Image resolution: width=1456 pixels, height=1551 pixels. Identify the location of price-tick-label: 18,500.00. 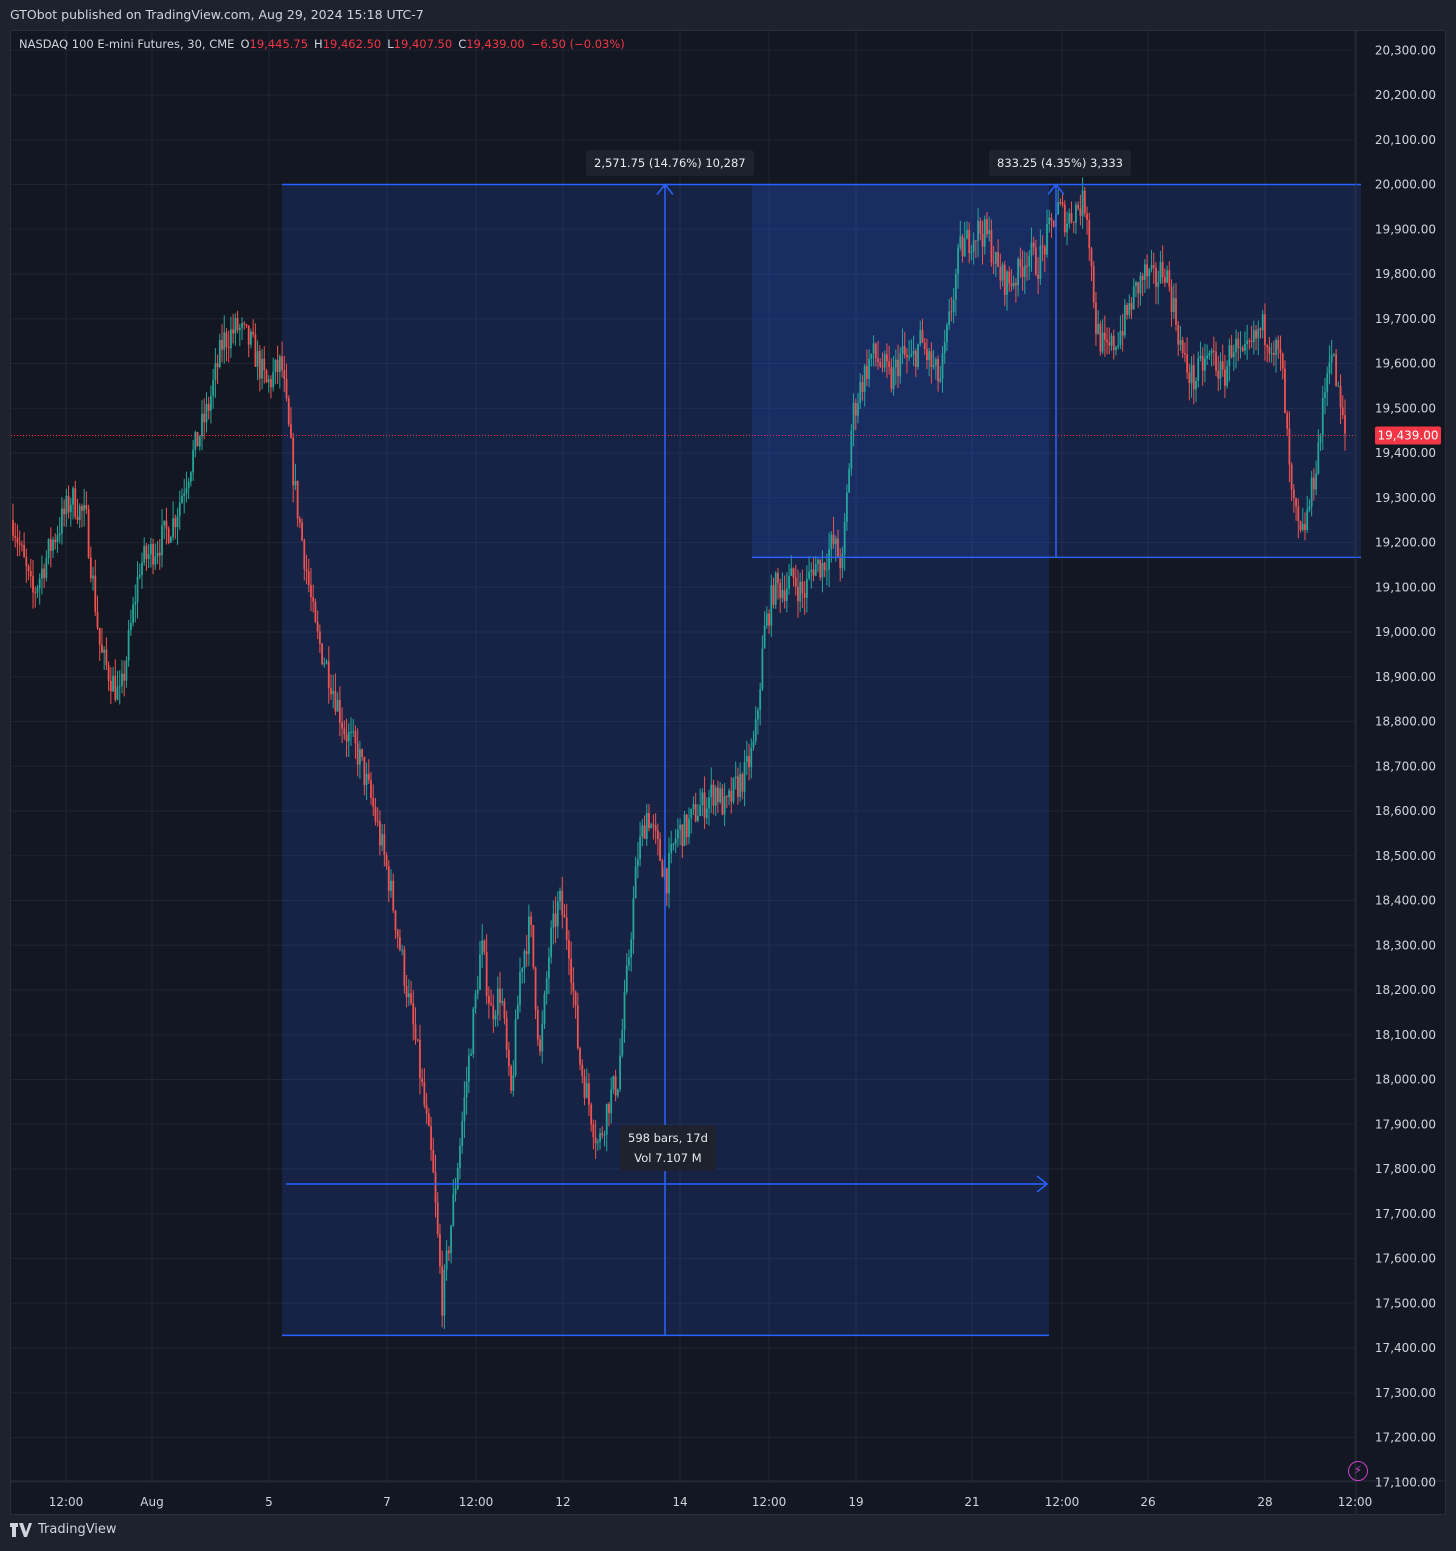
(1405, 856).